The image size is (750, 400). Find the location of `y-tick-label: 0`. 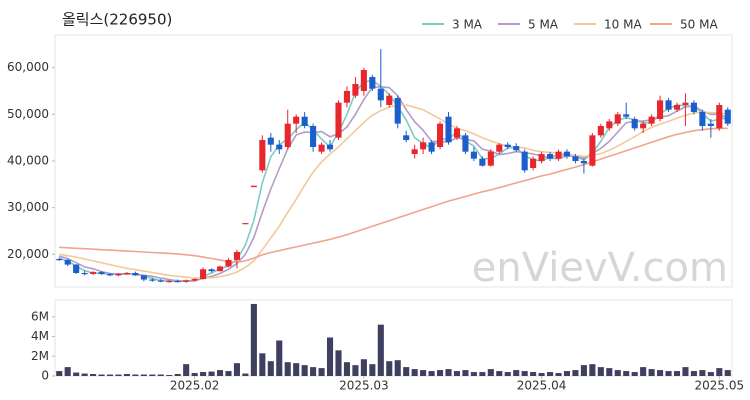

y-tick-label: 0 is located at coordinates (45, 376).